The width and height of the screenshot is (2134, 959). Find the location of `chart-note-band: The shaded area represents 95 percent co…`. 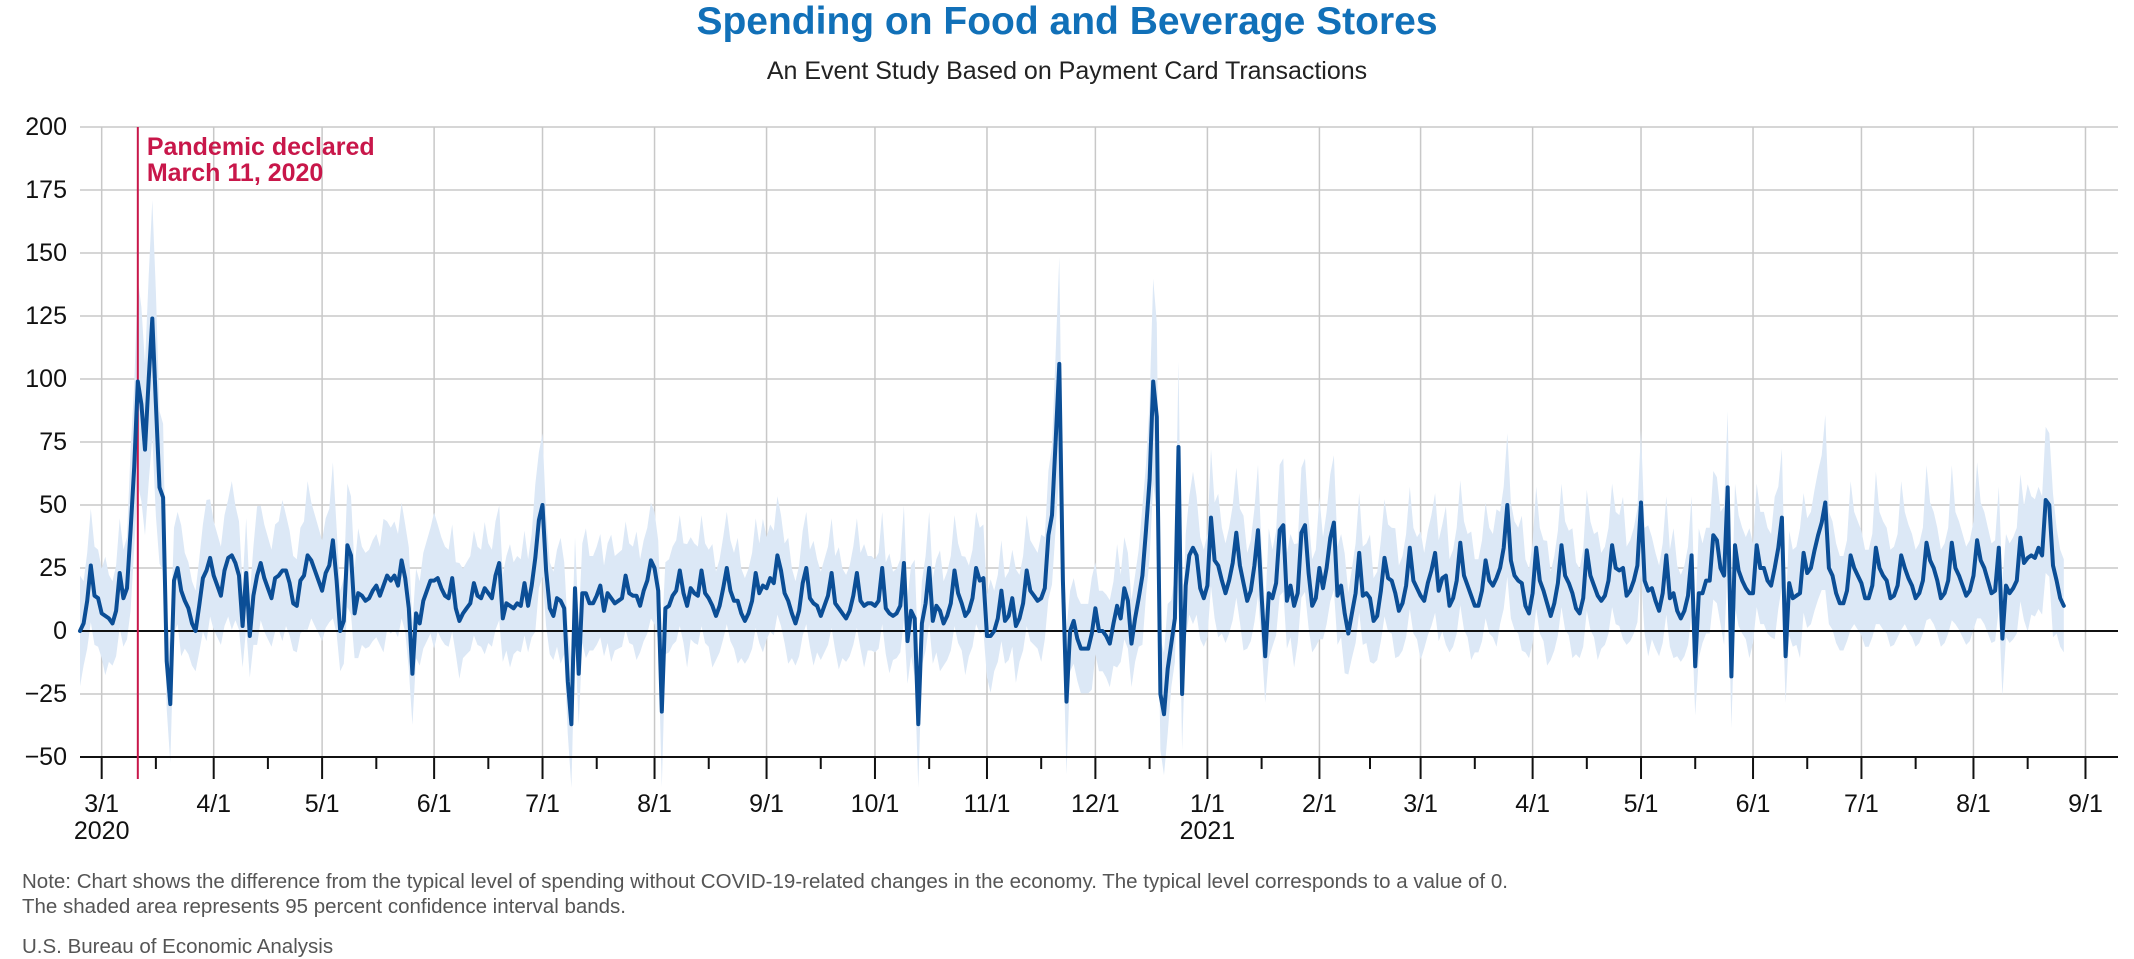

chart-note-band: The shaded area represents 95 percent co… is located at coordinates (324, 906).